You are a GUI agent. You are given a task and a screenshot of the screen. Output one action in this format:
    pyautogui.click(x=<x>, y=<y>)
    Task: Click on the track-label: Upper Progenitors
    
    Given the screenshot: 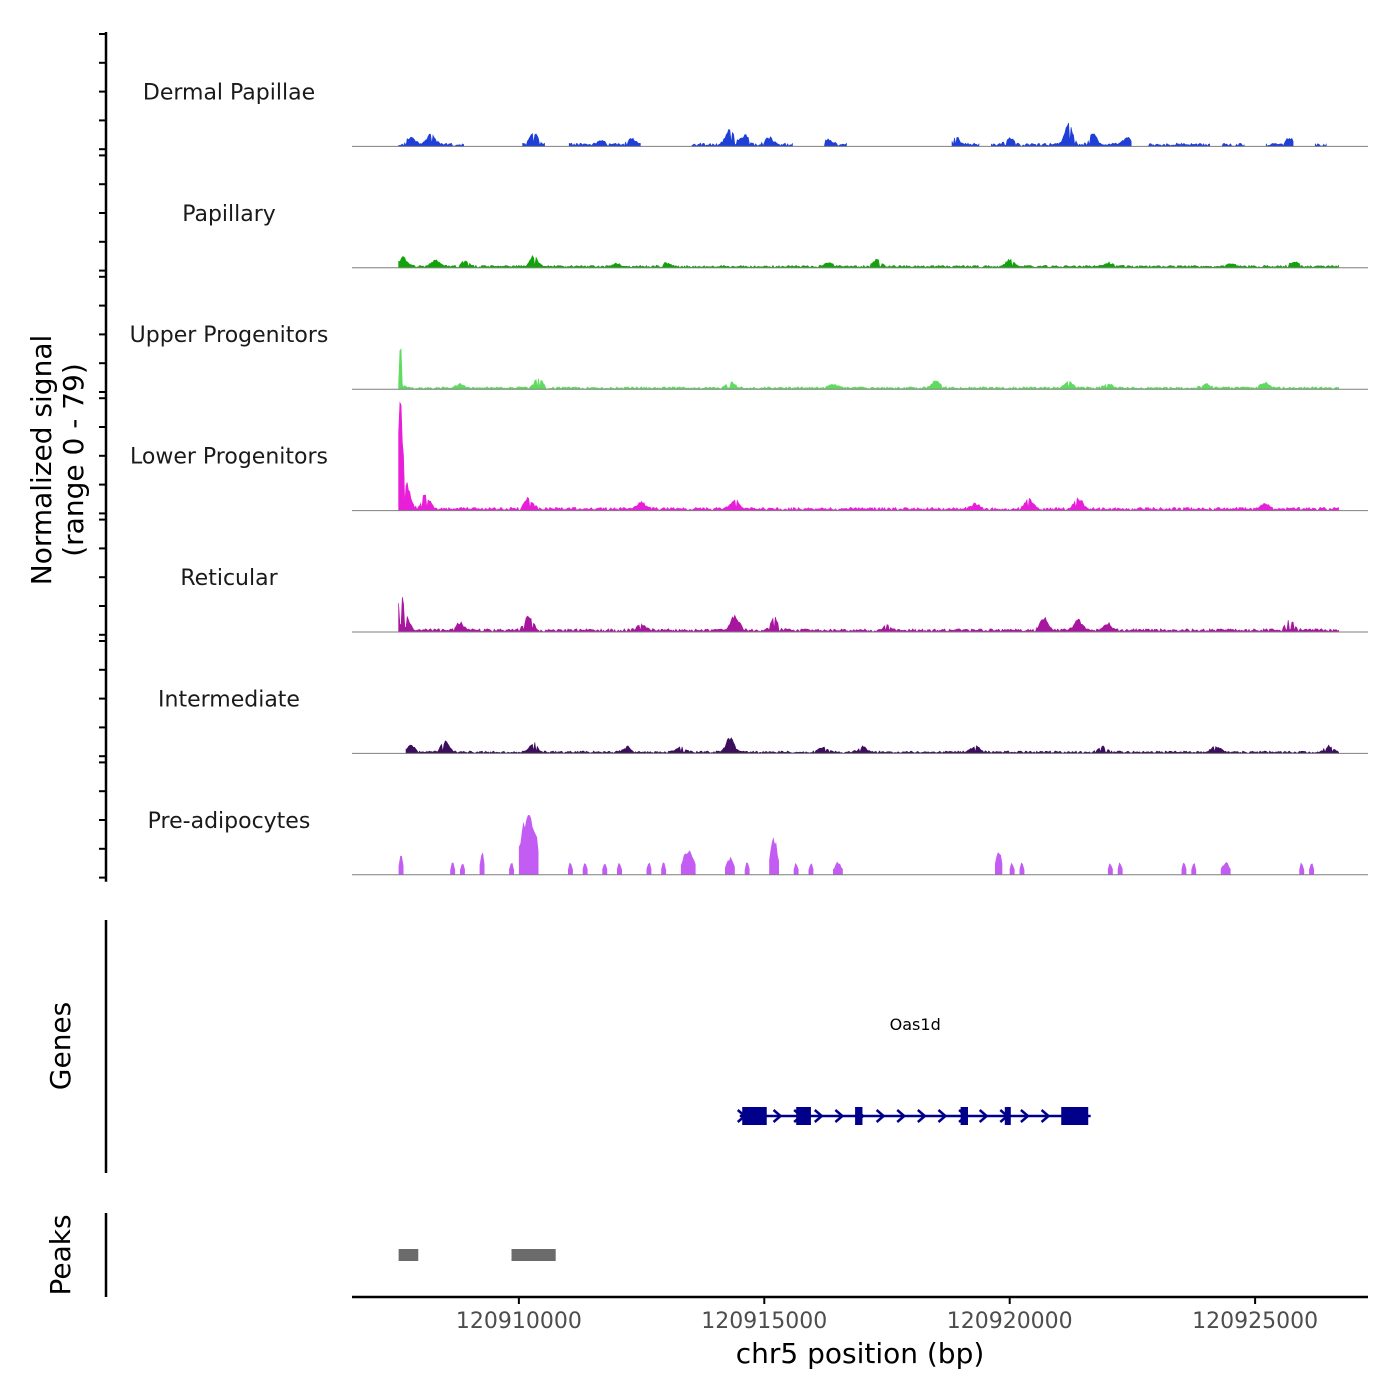 What is the action you would take?
    pyautogui.click(x=229, y=335)
    